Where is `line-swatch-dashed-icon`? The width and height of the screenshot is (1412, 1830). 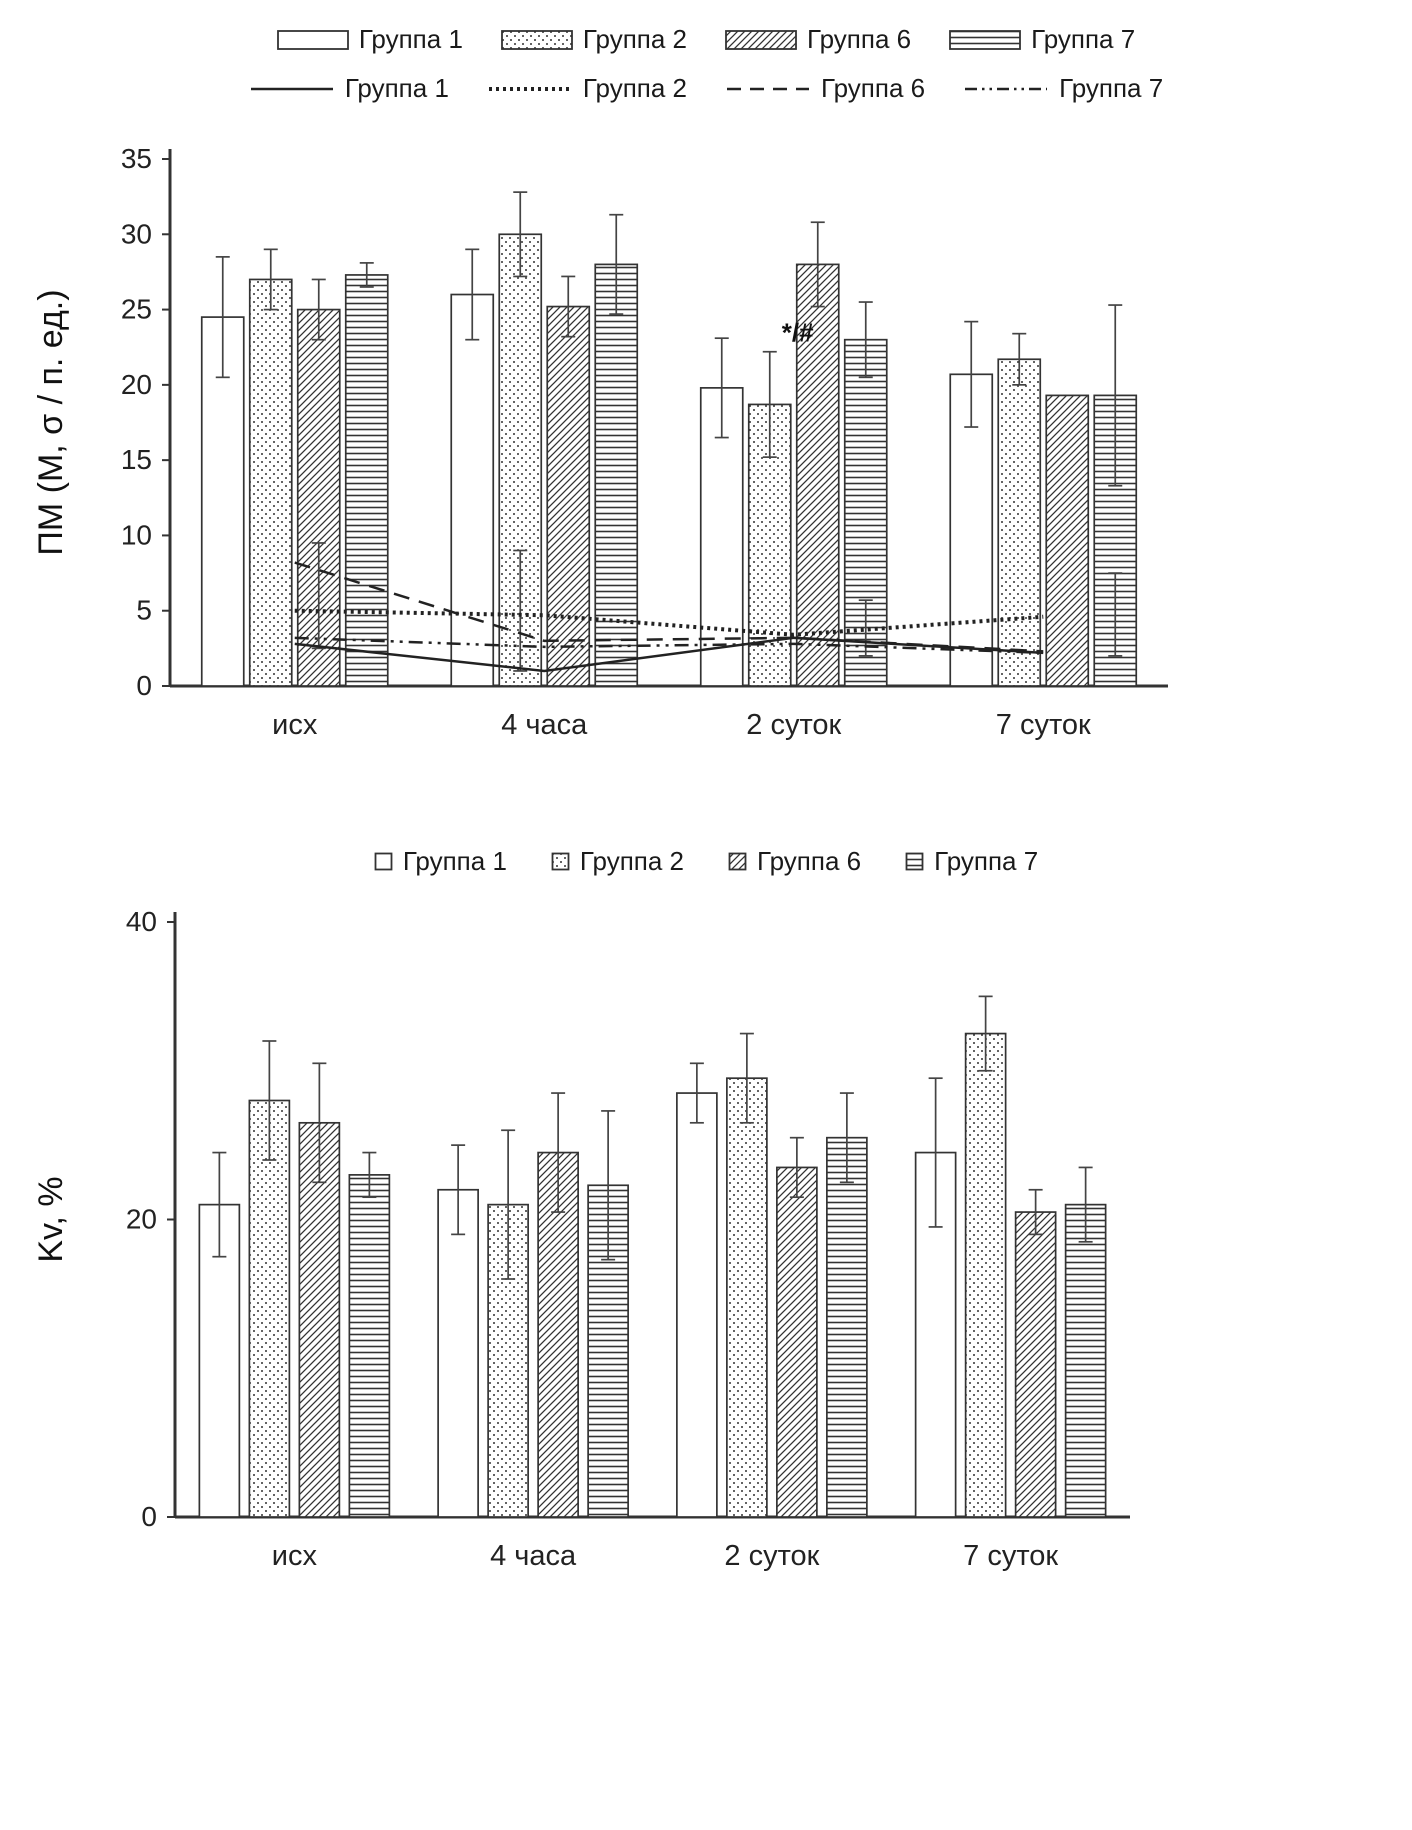
line-swatch-dashed-icon is located at coordinates (768, 88).